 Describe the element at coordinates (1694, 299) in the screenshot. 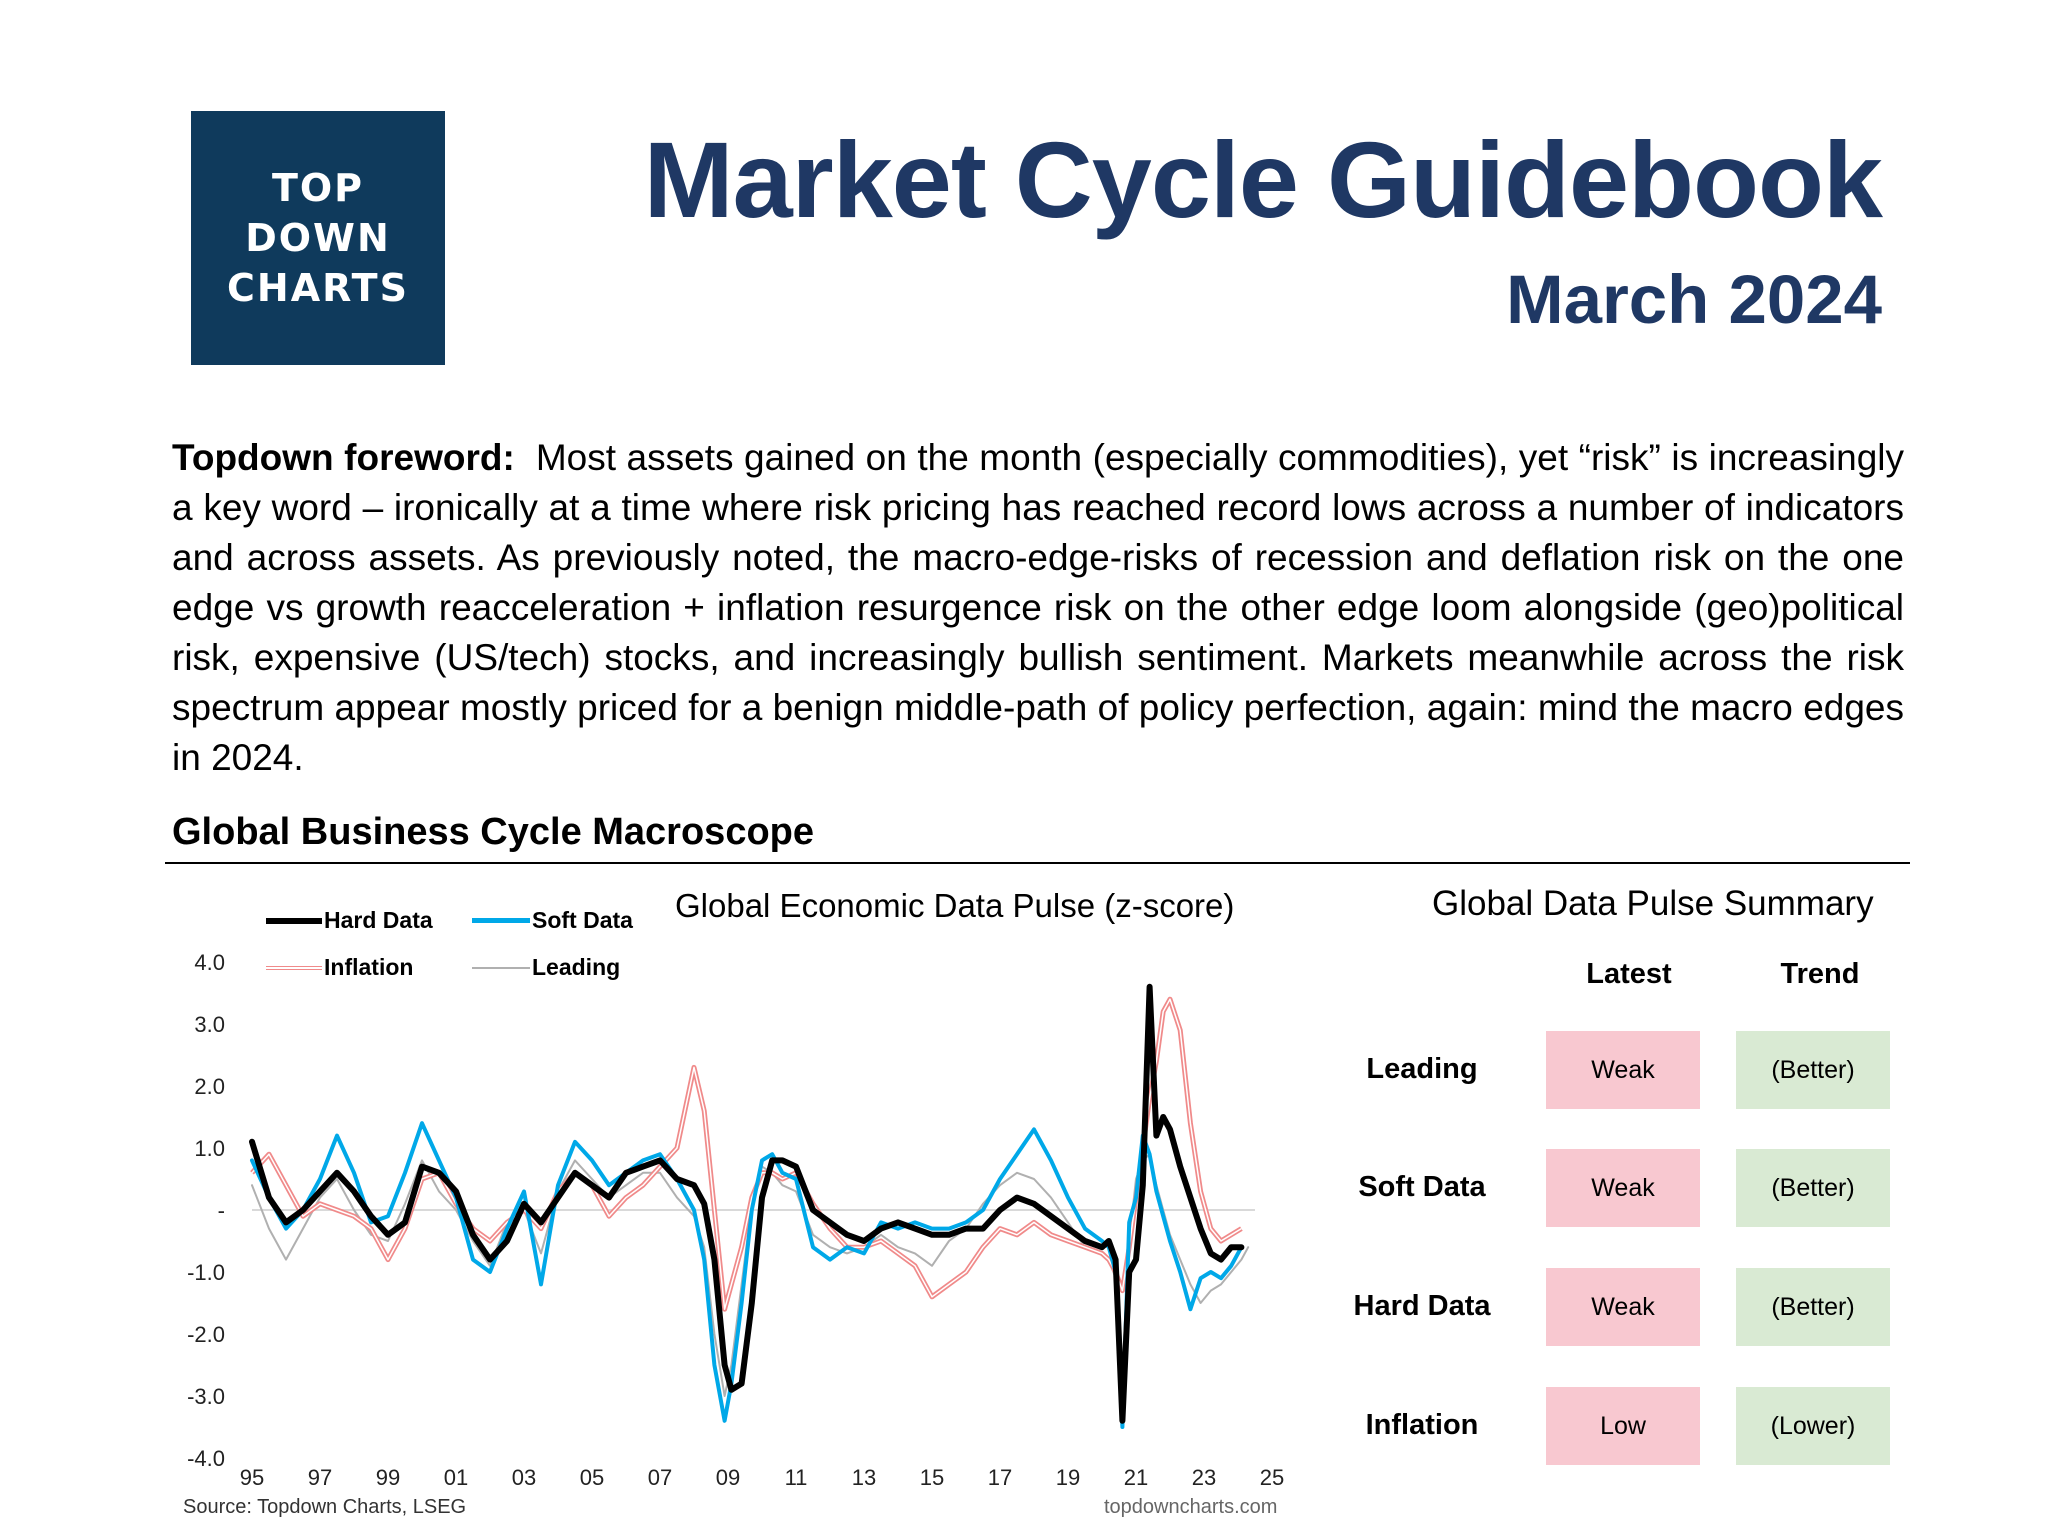

I see `page-subtitle-date: March 2024` at that location.